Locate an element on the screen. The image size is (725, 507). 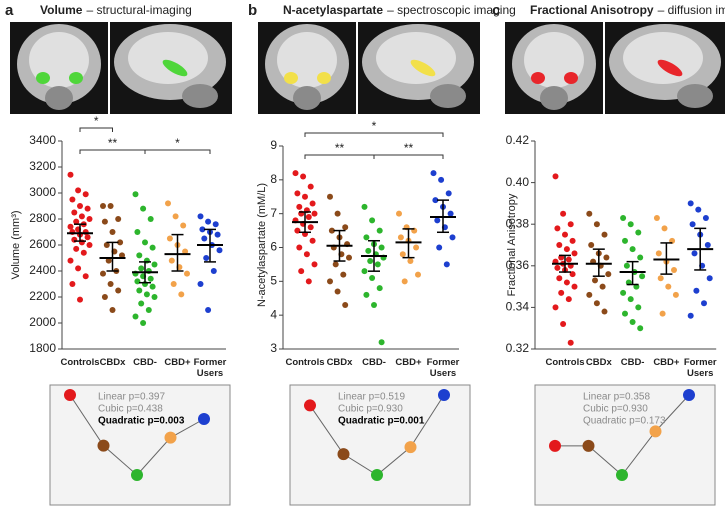
y-tick-label: 3200 is located at coordinates (42, 166).